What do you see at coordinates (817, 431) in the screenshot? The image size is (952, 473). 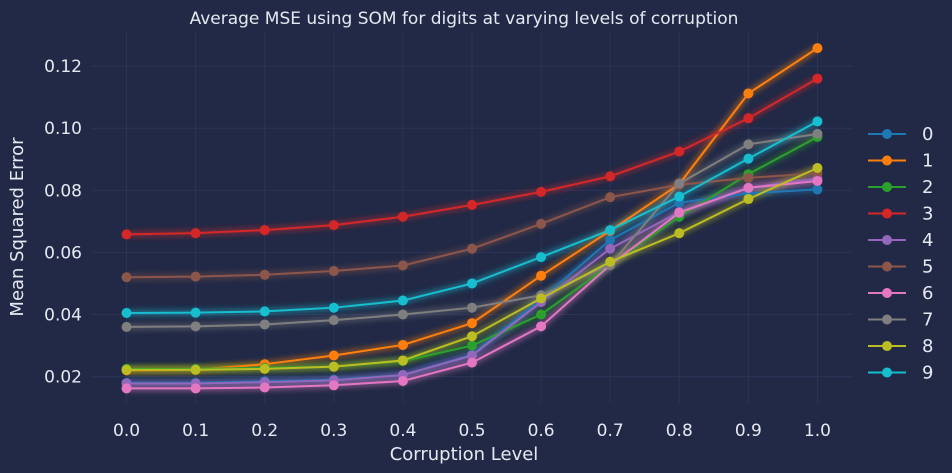 I see `x-tick-label: 1.0` at bounding box center [817, 431].